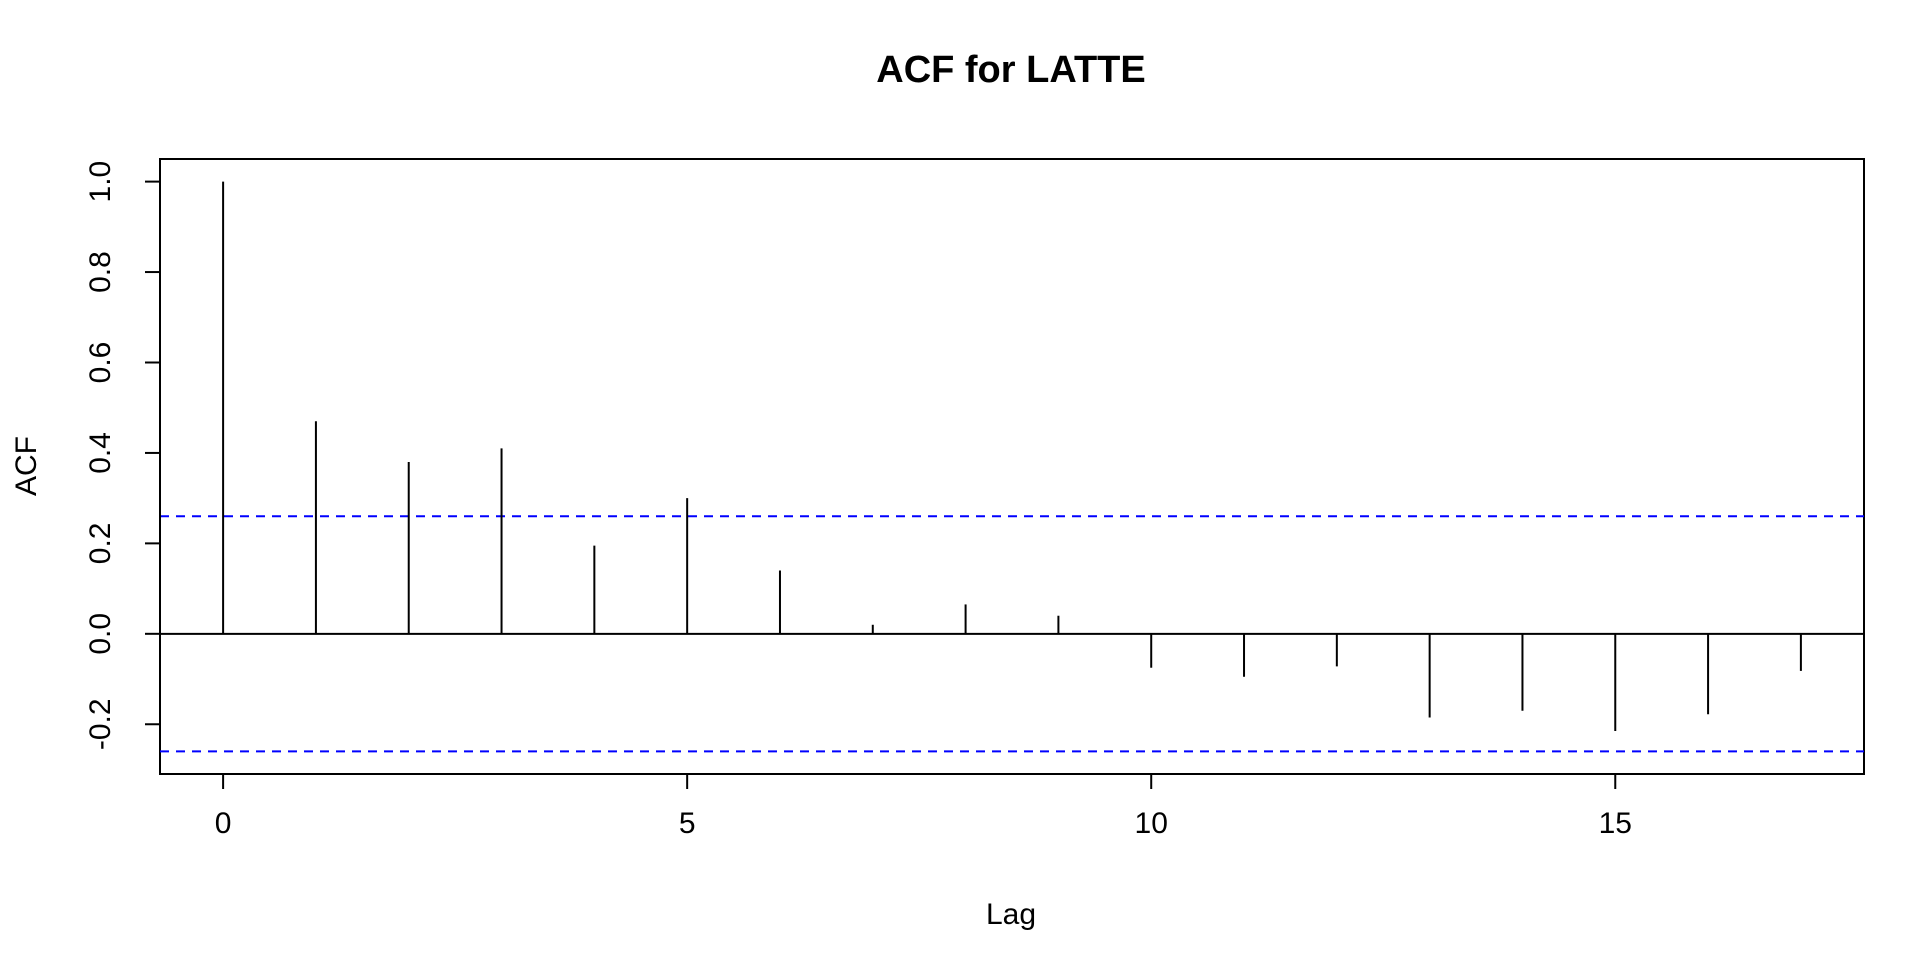 This screenshot has height=960, width=1920. What do you see at coordinates (1615, 823) in the screenshot?
I see `x-tick-label: 15` at bounding box center [1615, 823].